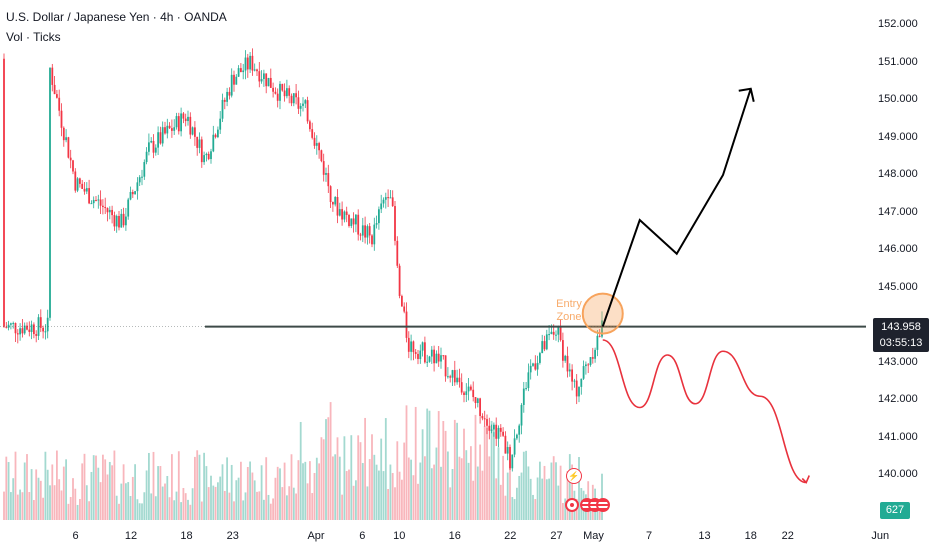 Image resolution: width=932 pixels, height=550 pixels. What do you see at coordinates (75, 536) in the screenshot?
I see `time-tick-label: 6` at bounding box center [75, 536].